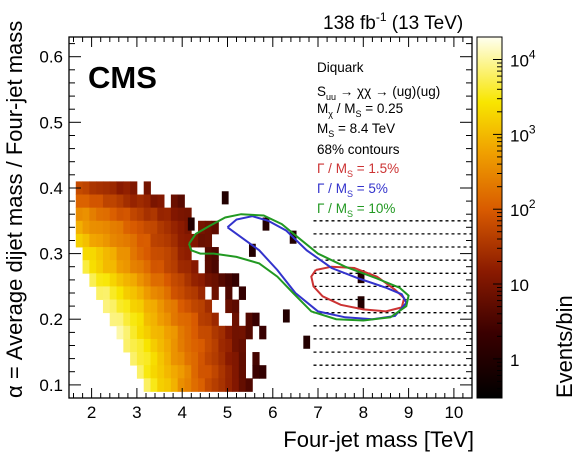 The width and height of the screenshot is (580, 455). Describe the element at coordinates (393, 22) in the screenshot. I see `luminosity-label: 138 fb-1 (13 TeV)` at that location.